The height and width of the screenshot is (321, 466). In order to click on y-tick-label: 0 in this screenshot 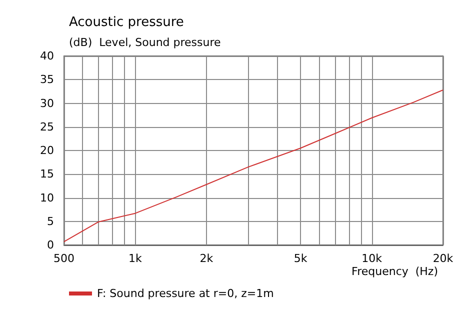, I will do `click(50, 245)`.